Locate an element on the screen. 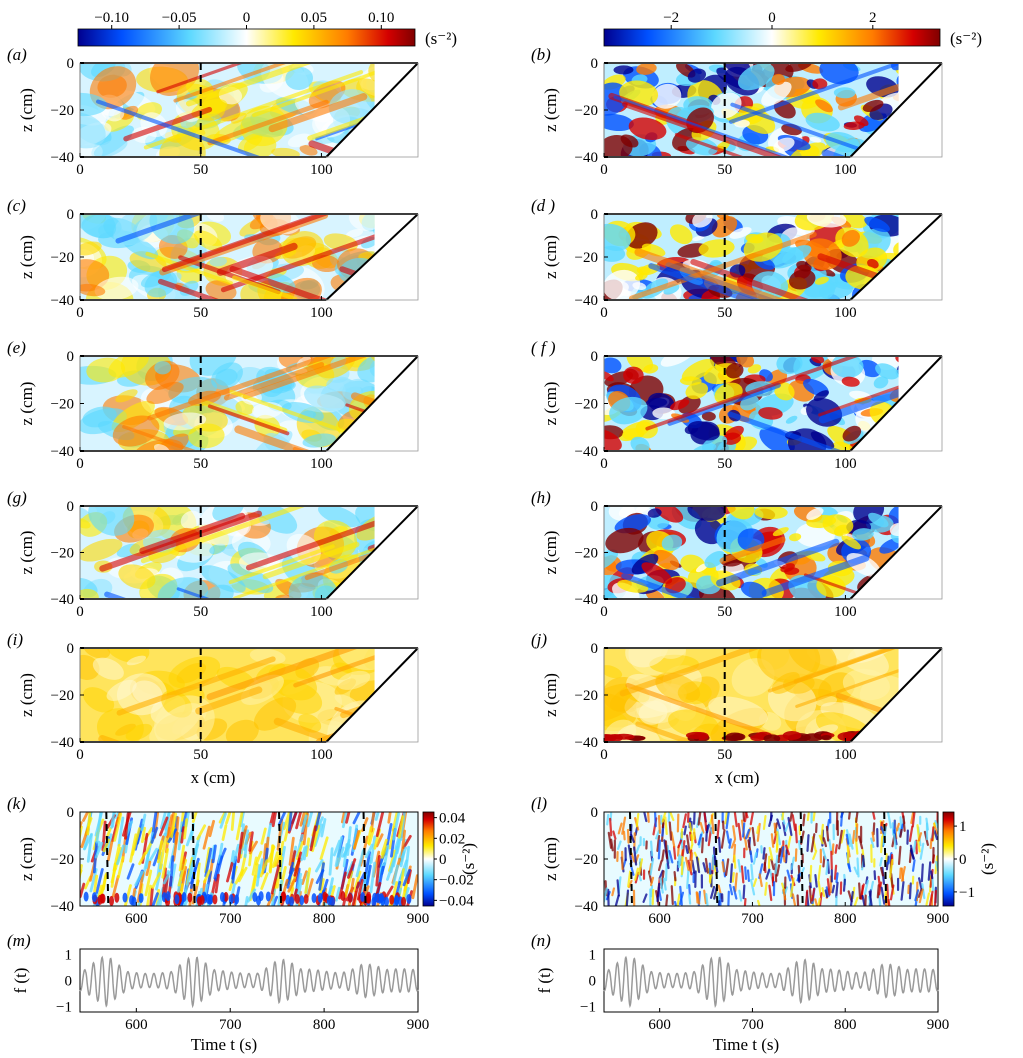 The height and width of the screenshot is (1058, 1023). xtick-label-i-0: 0 is located at coordinates (80, 755).